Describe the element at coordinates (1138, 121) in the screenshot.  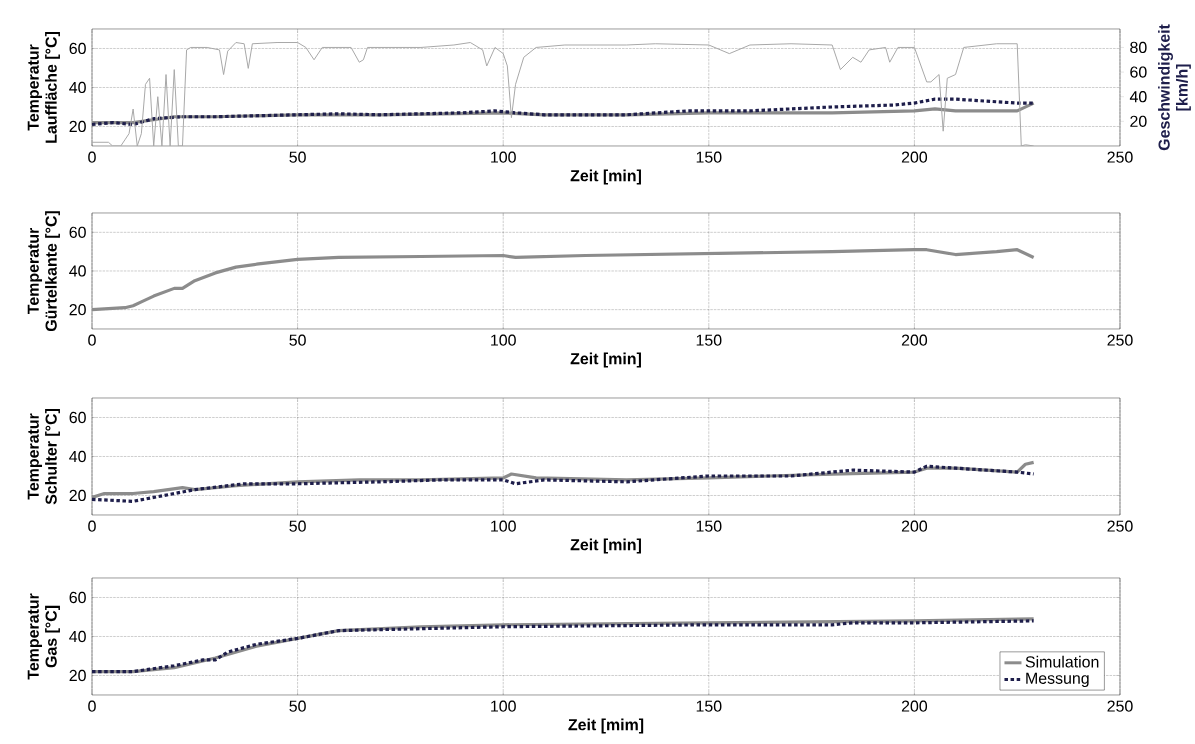
I see `y2-tick-label: 20` at that location.